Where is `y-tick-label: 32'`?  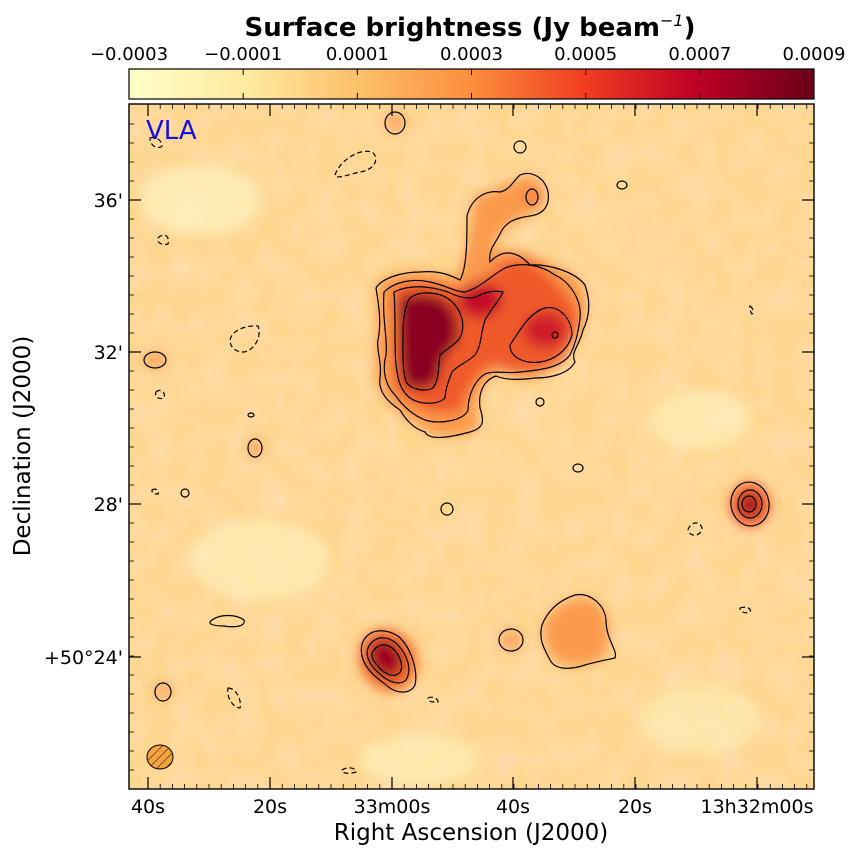 y-tick-label: 32' is located at coordinates (108, 353).